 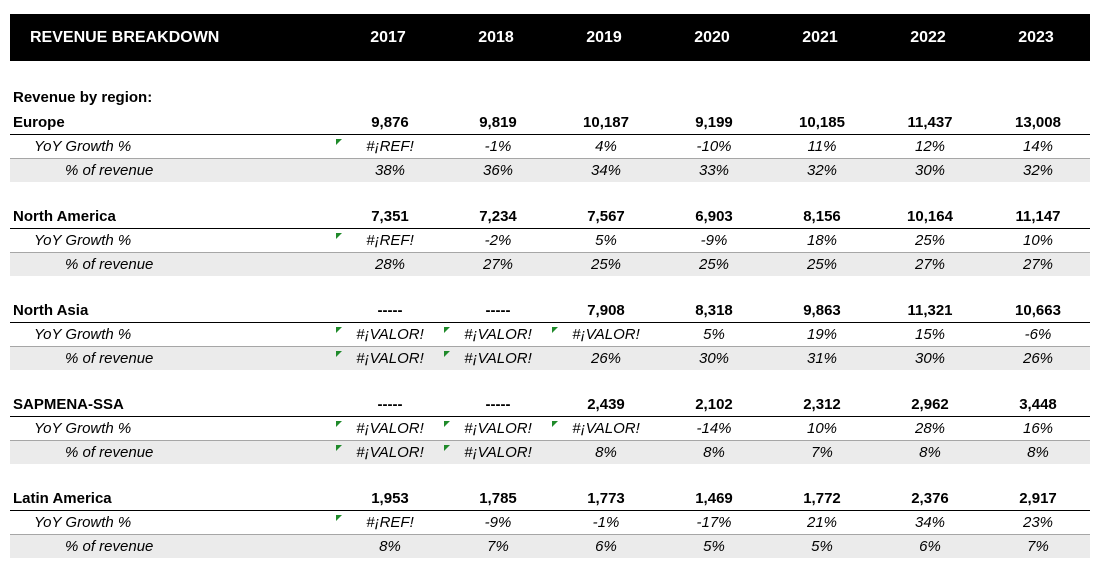 I want to click on yoy-growth-row-cell: 28%, so click(x=930, y=428).